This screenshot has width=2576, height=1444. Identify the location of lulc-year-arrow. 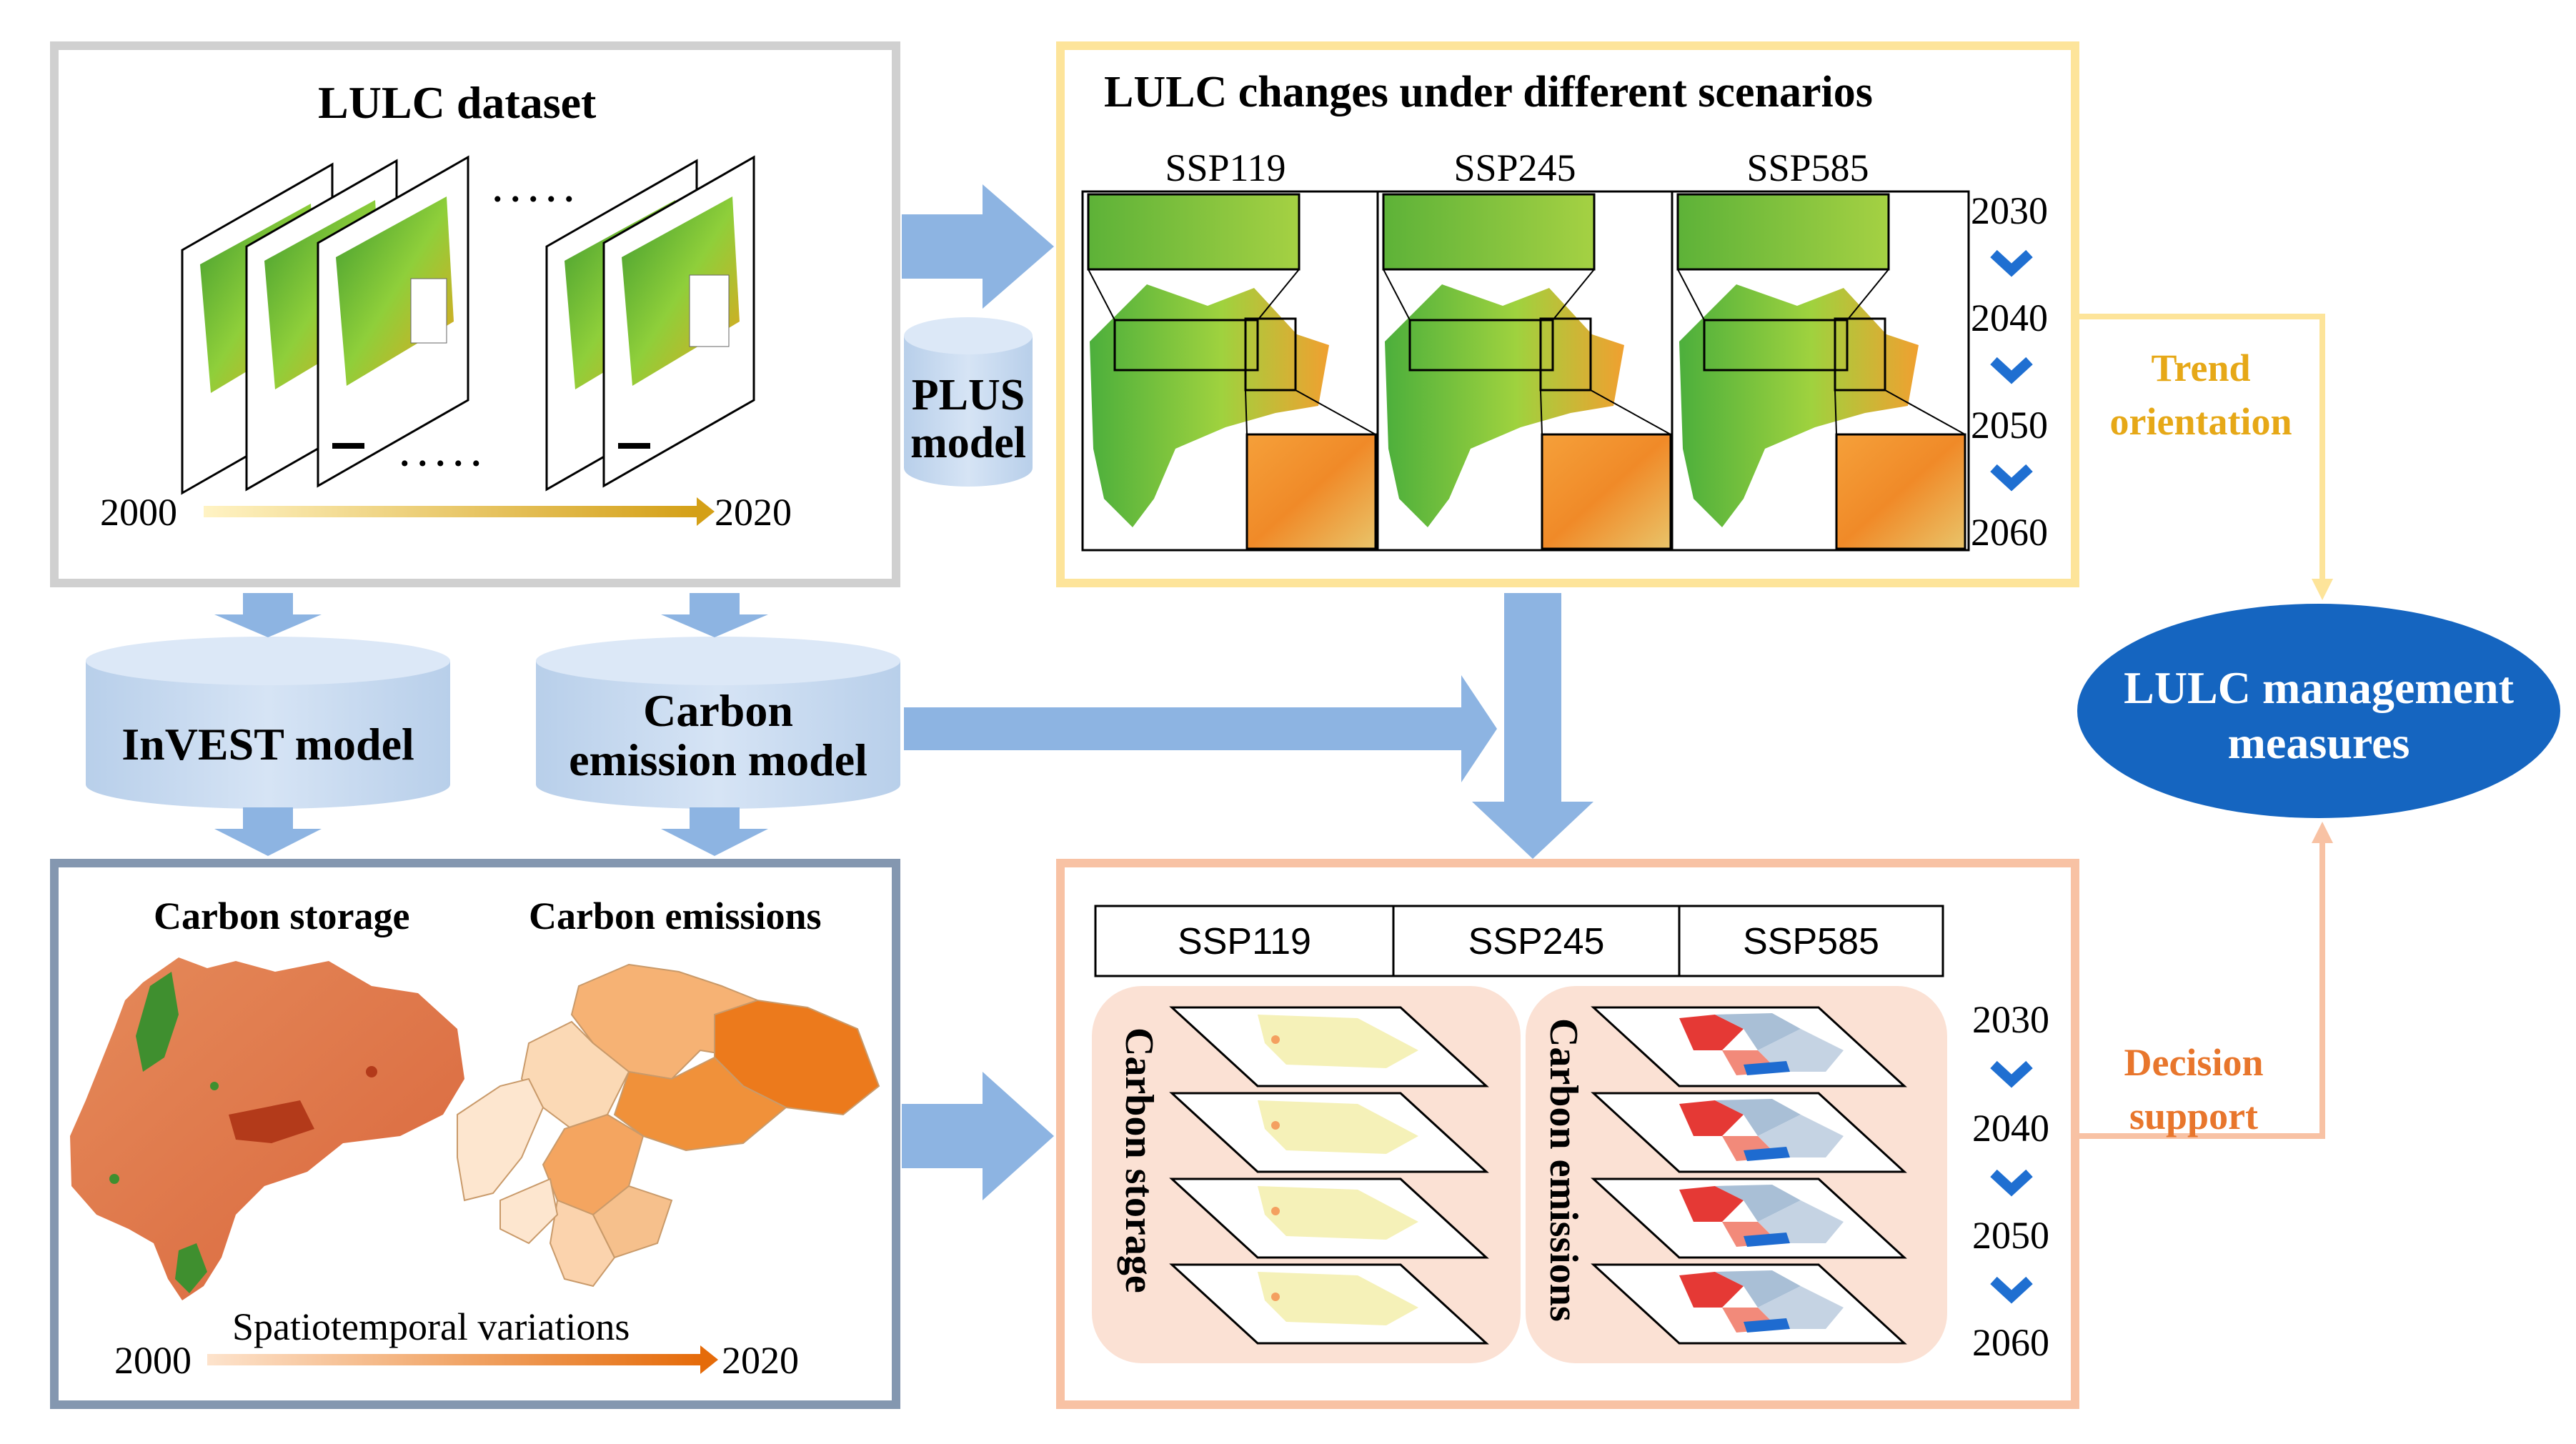
(459, 511).